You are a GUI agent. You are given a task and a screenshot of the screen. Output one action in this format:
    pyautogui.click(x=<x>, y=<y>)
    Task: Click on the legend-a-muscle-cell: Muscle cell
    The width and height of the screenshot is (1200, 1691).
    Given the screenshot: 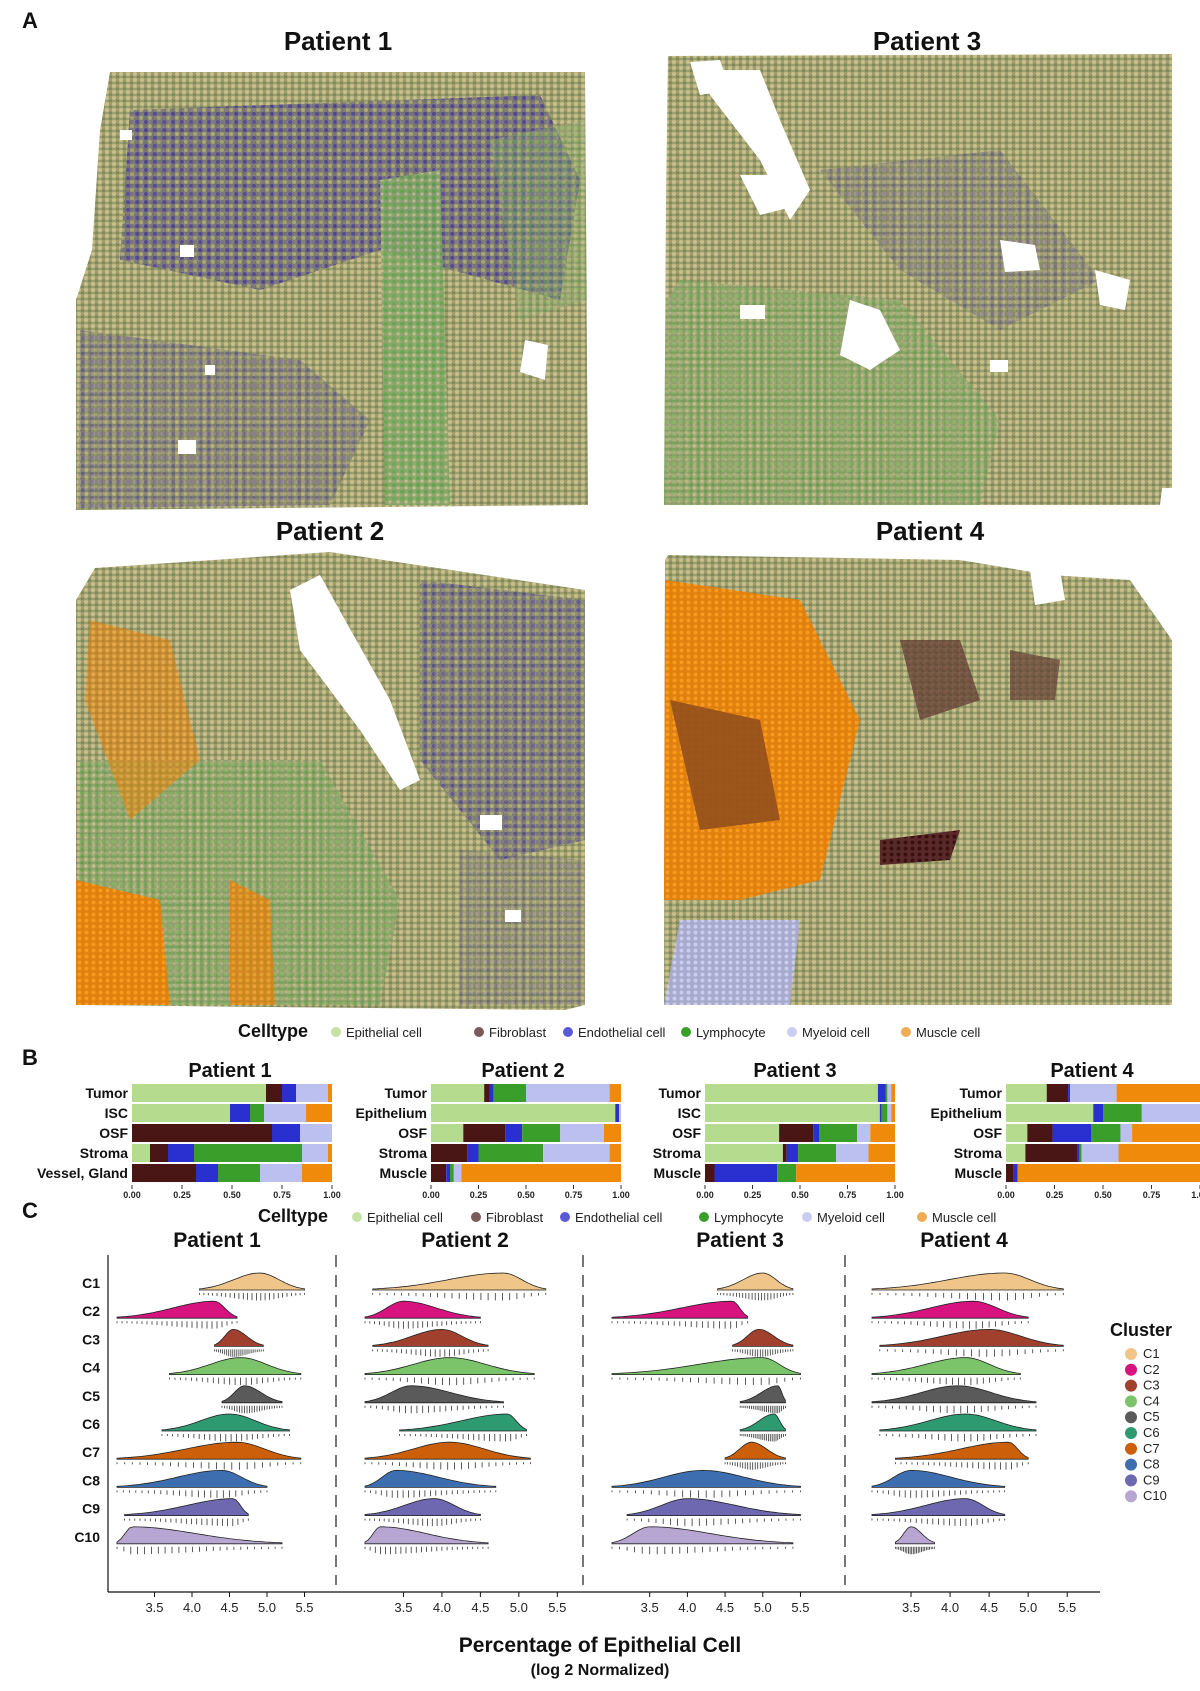 What is the action you would take?
    pyautogui.click(x=948, y=1032)
    